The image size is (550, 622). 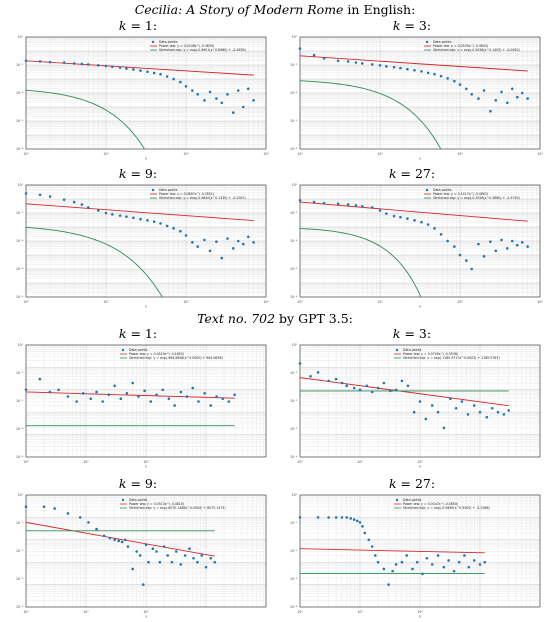 What do you see at coordinates (401, 173) in the screenshot?
I see `k-prefix: k =` at bounding box center [401, 173].